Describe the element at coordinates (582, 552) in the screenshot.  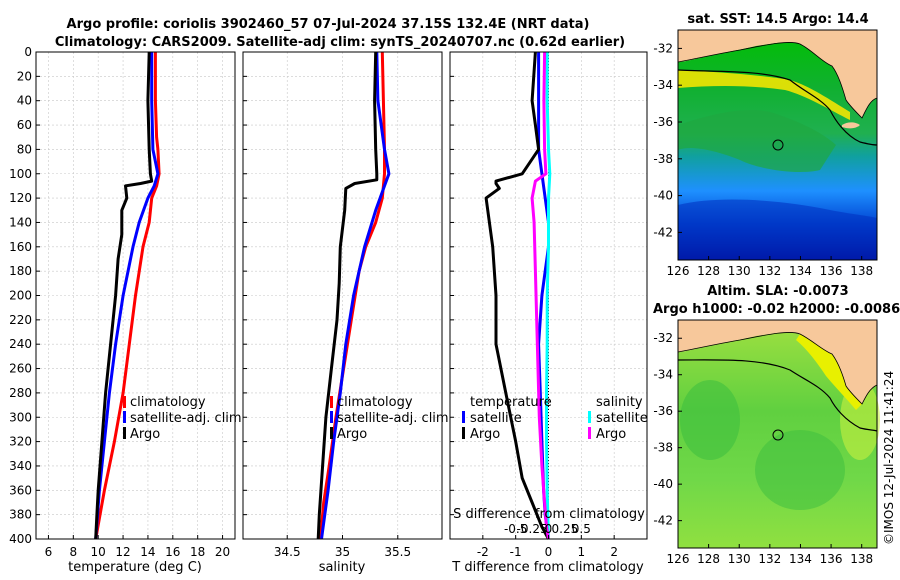
I see `x-tick-label: 1` at that location.